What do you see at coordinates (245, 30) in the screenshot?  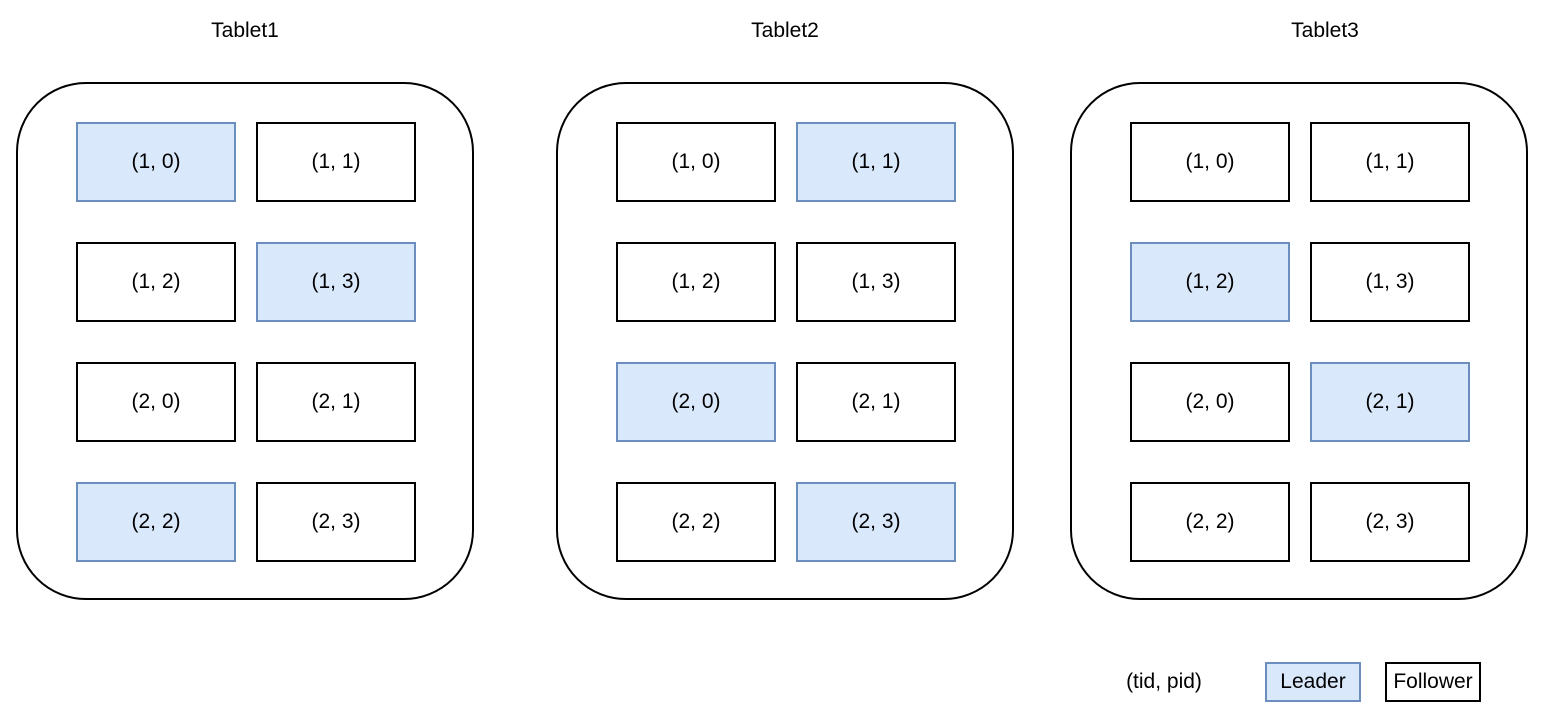 I see `tablet-1-title: Tablet1` at bounding box center [245, 30].